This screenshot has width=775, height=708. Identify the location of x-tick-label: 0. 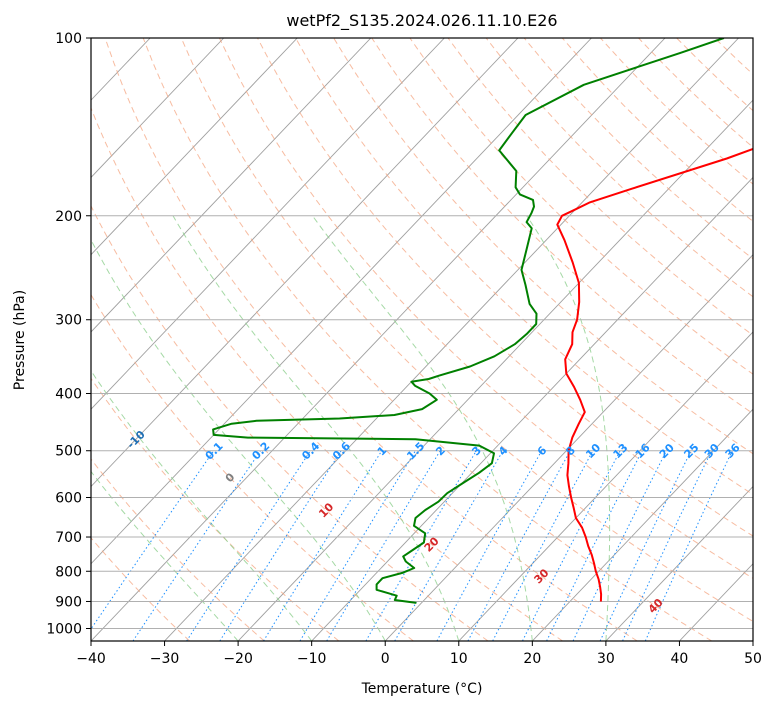
(385, 659).